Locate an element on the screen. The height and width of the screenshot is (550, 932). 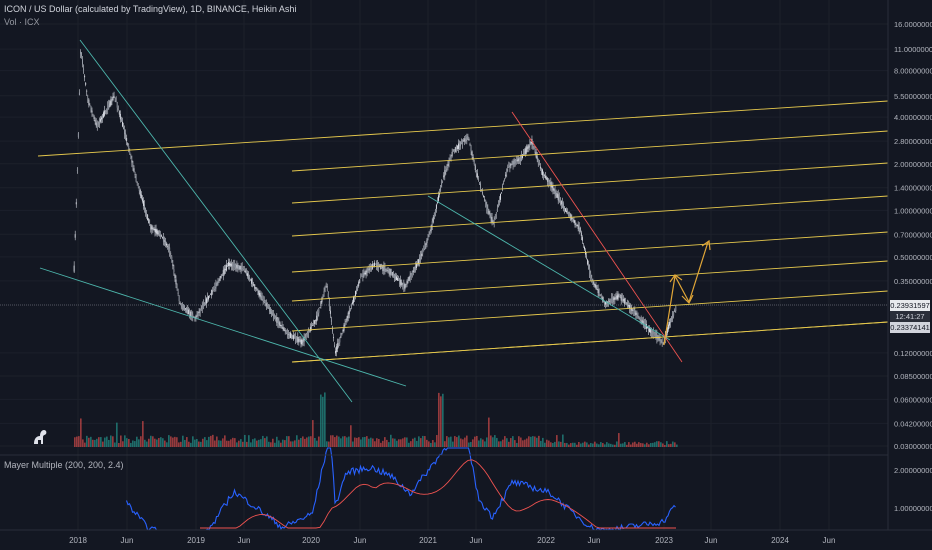
x-tick-label: 2022 is located at coordinates (546, 540).